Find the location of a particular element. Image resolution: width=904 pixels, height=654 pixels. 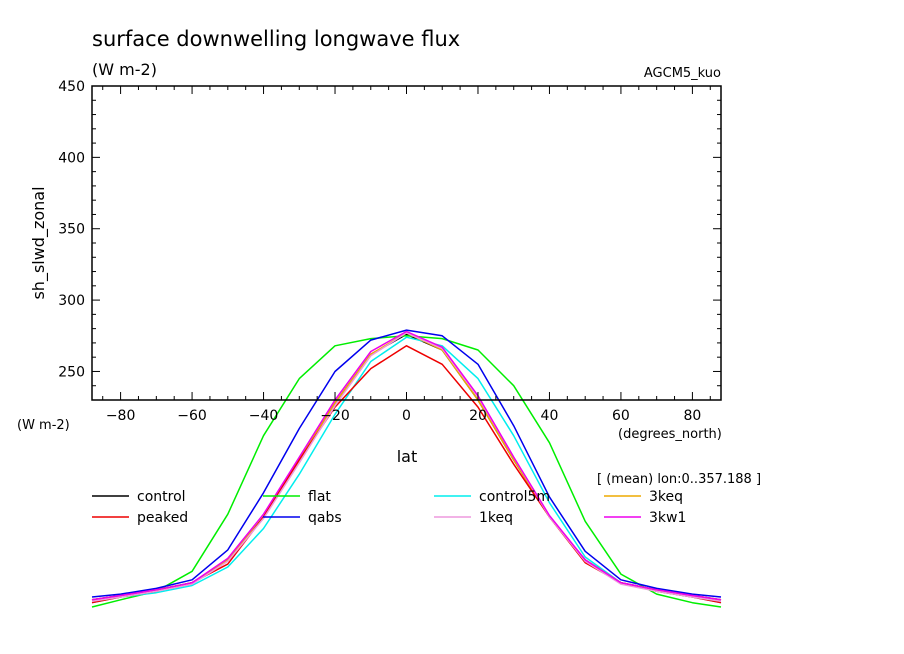

y-tick-label: 350 is located at coordinates (71, 230).